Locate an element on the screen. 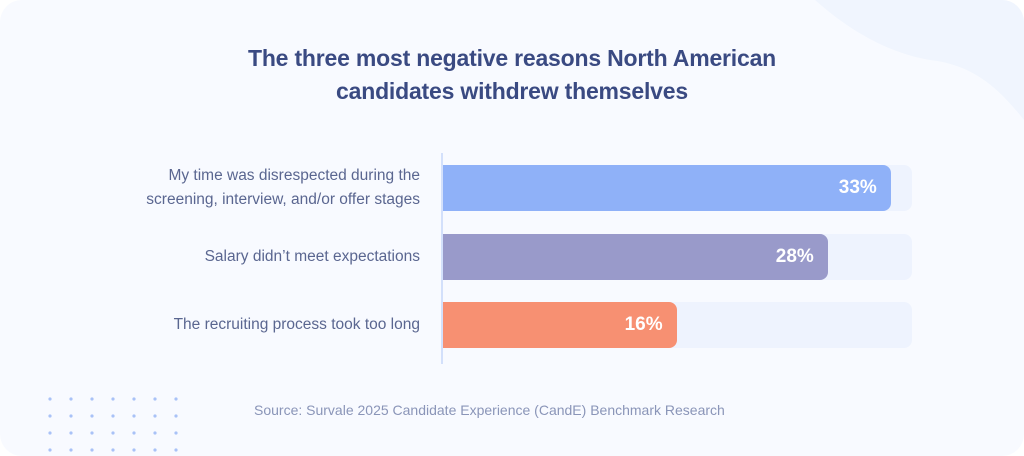 This screenshot has width=1024, height=456. bar: 28% is located at coordinates (635, 257).